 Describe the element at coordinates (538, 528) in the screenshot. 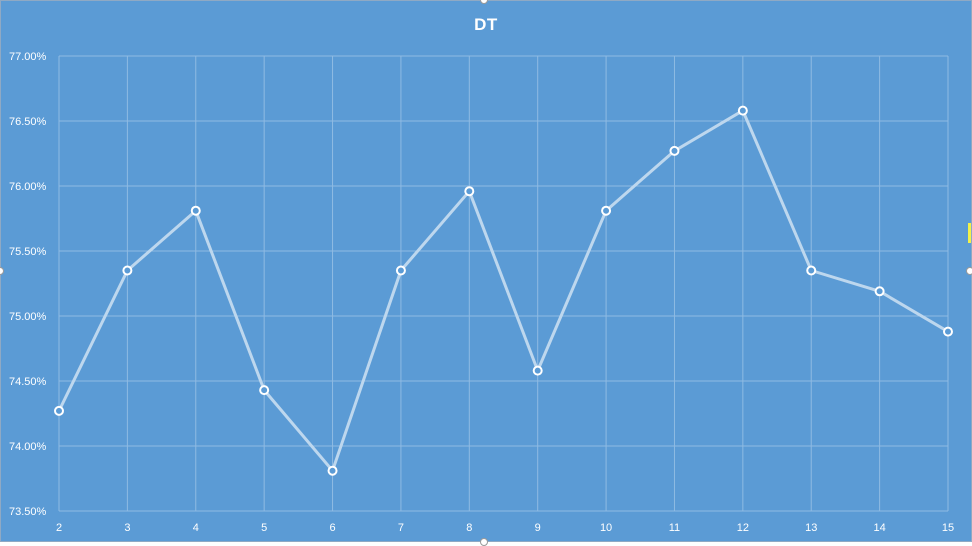

I see `x-tick-label: 9` at that location.